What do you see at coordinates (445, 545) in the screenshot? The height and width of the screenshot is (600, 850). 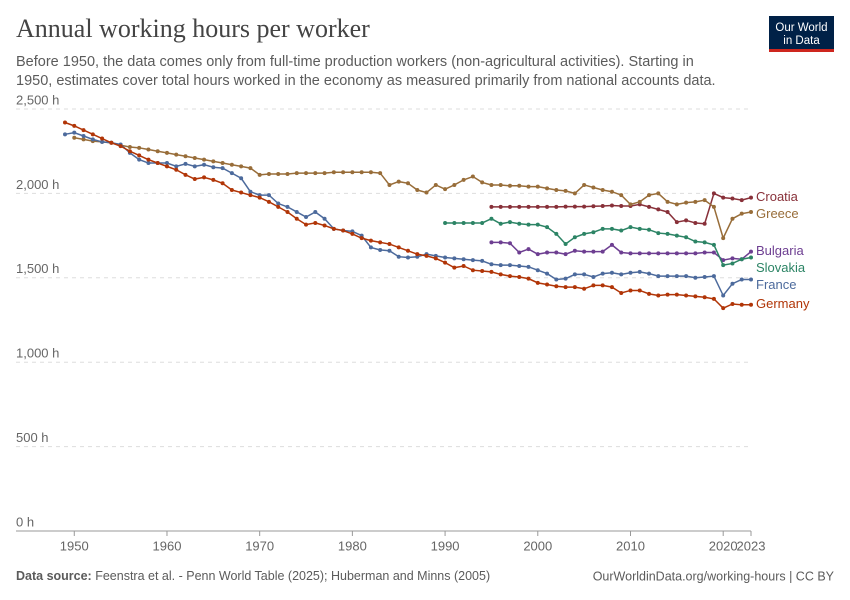 I see `x-tick-label: 1990` at bounding box center [445, 545].